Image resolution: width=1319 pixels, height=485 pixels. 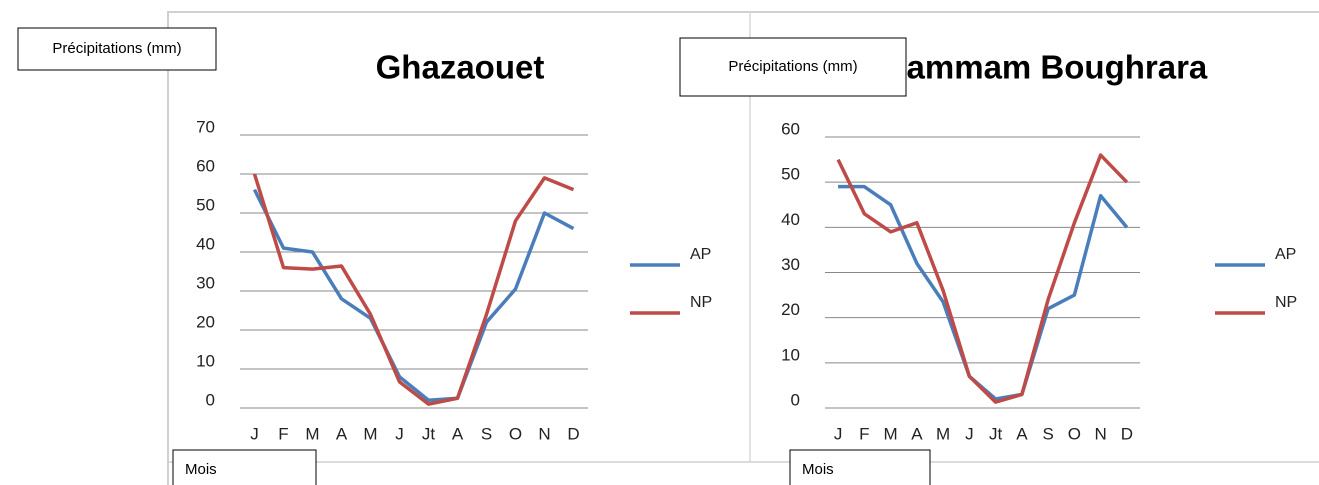 What do you see at coordinates (205, 126) in the screenshot?
I see `y-tick-label: 70` at bounding box center [205, 126].